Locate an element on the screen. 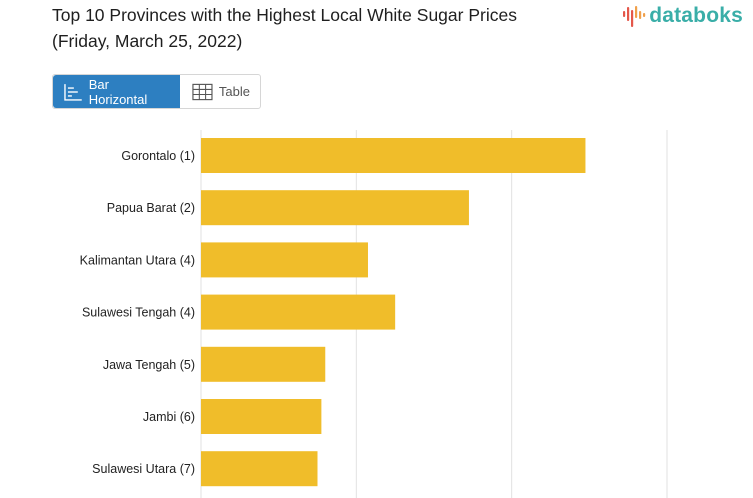 This screenshot has height=498, width=753. table-button: Table is located at coordinates (220, 91).